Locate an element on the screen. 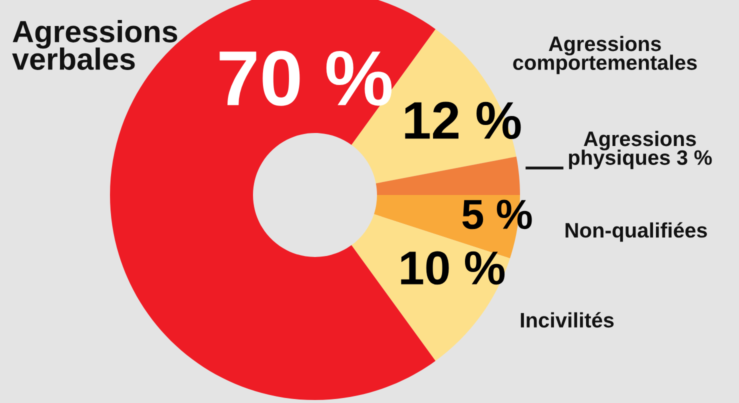 The image size is (739, 403). slice-label: Incivilités is located at coordinates (567, 320).